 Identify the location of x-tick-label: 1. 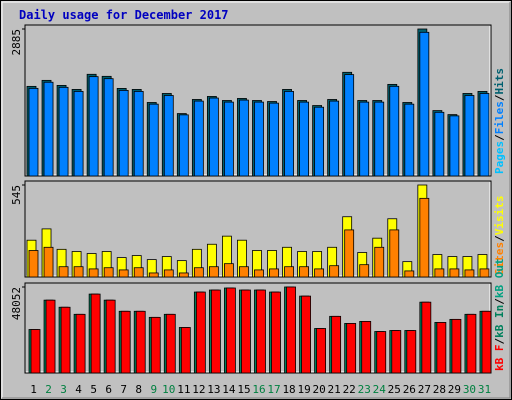
(33, 389).